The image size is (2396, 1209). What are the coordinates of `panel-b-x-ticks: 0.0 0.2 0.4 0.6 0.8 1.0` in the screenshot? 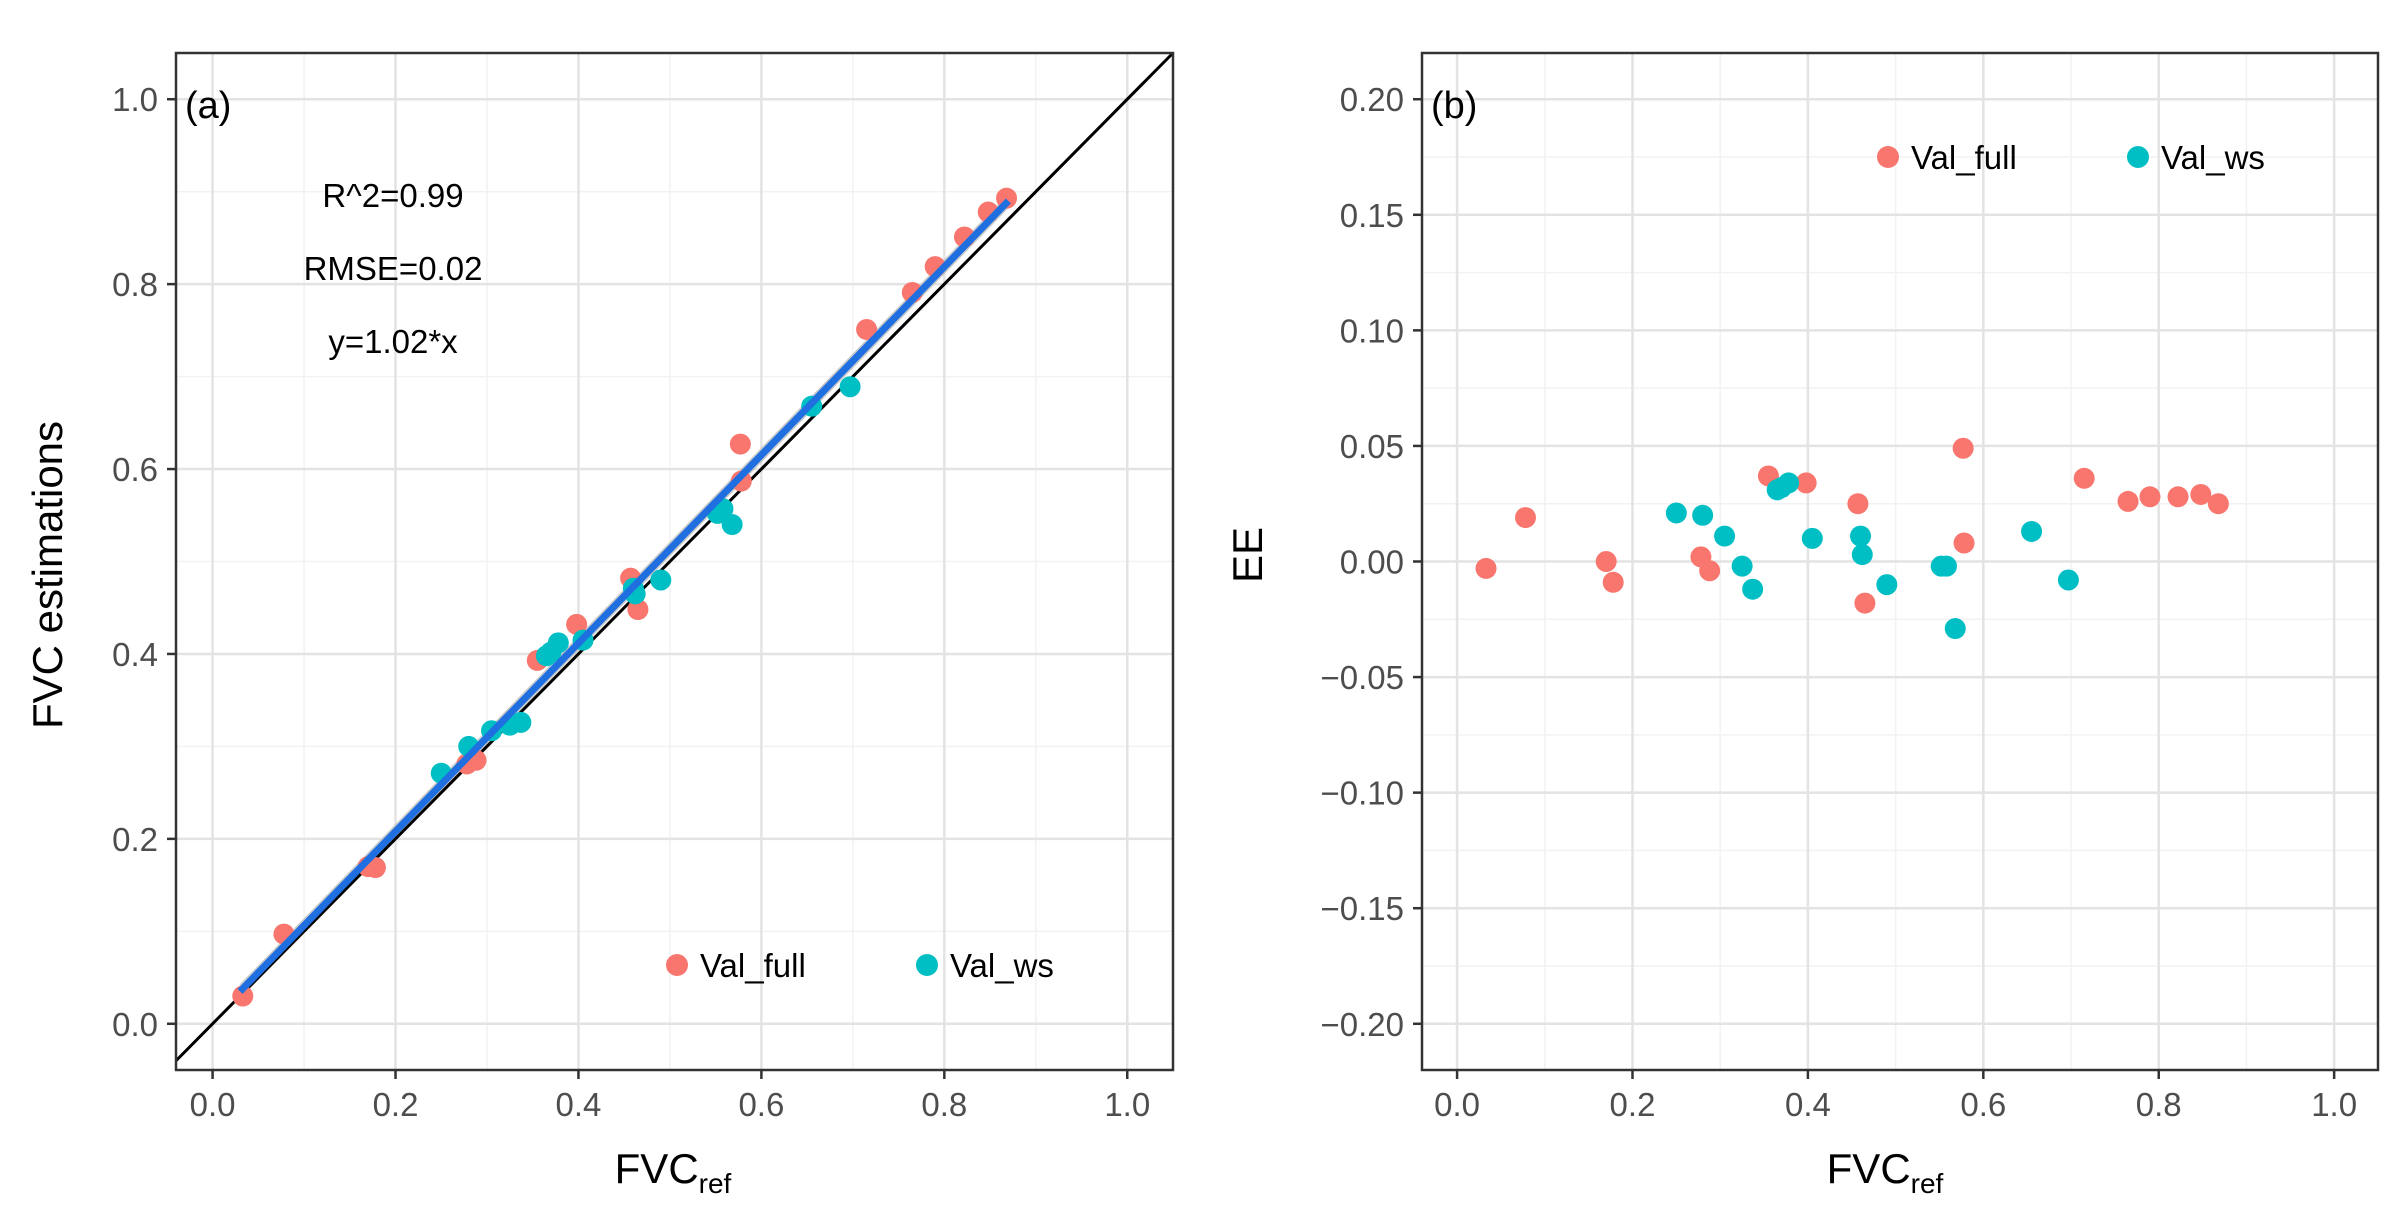 It's located at (1895, 1096).